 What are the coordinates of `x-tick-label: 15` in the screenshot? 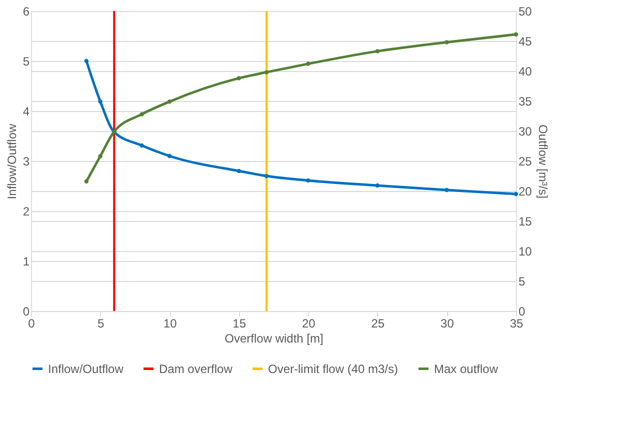 It's located at (239, 323).